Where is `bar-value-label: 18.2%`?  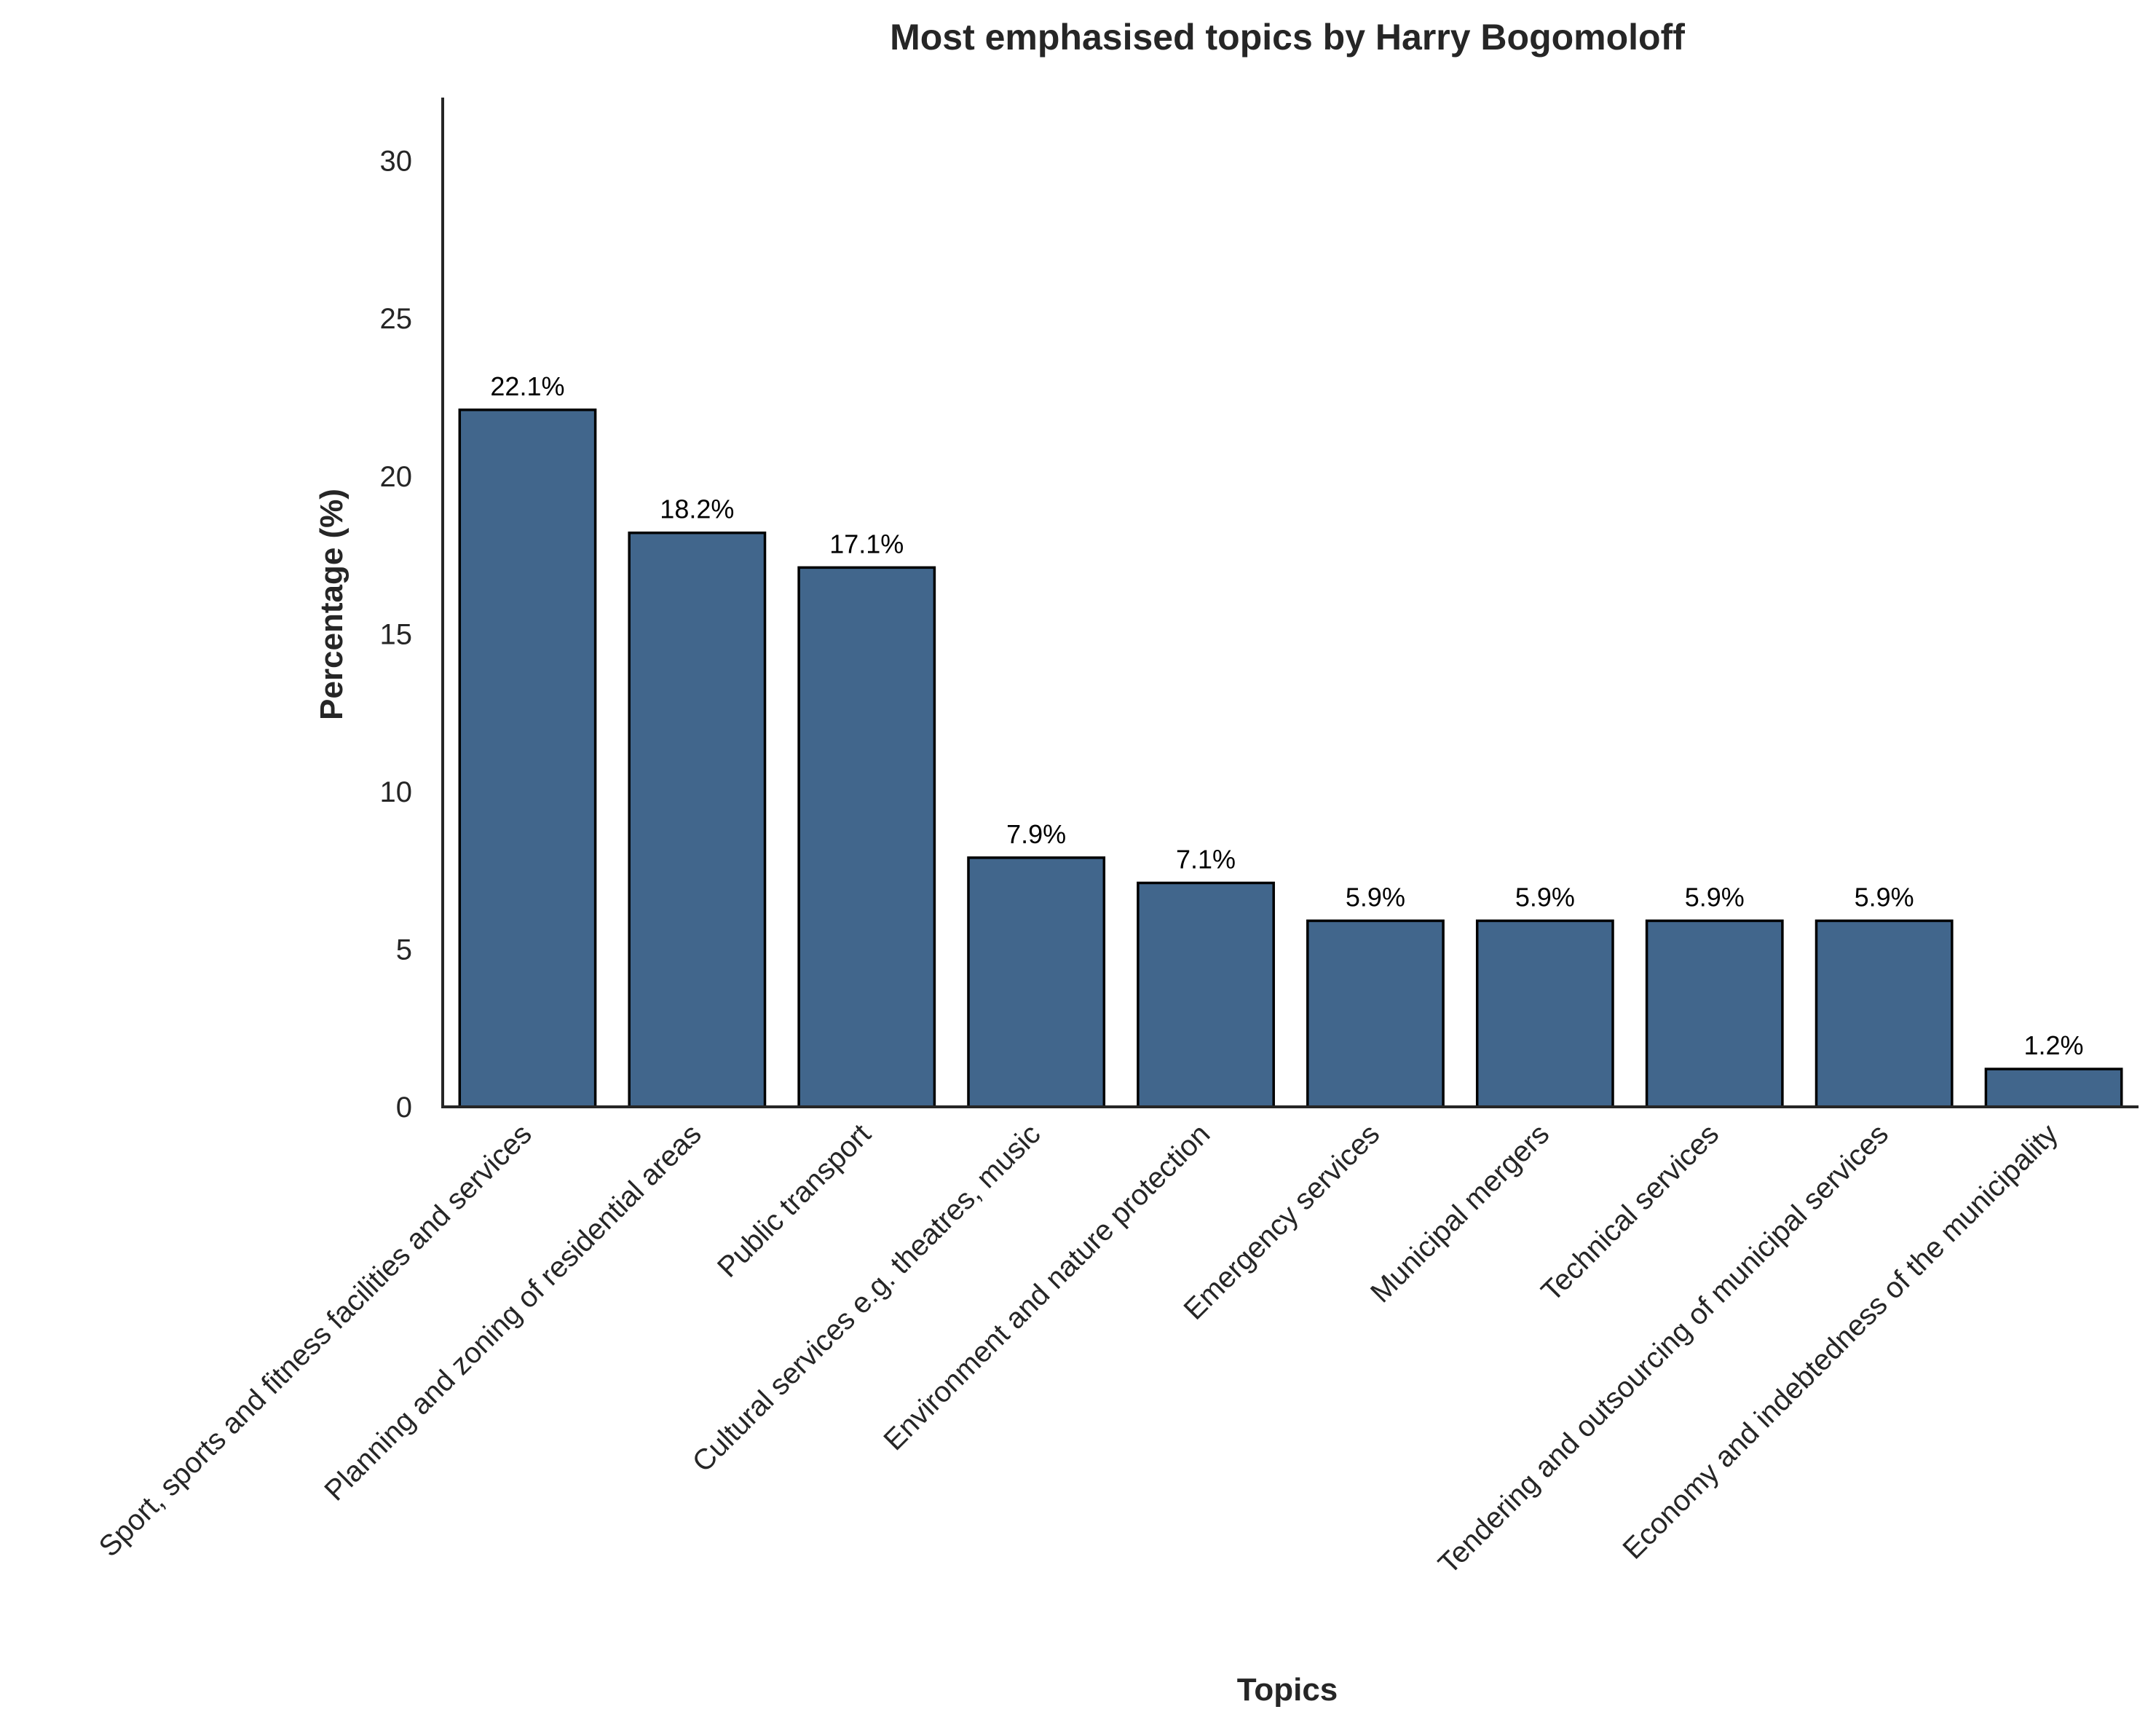
bar-value-label: 18.2% is located at coordinates (697, 509).